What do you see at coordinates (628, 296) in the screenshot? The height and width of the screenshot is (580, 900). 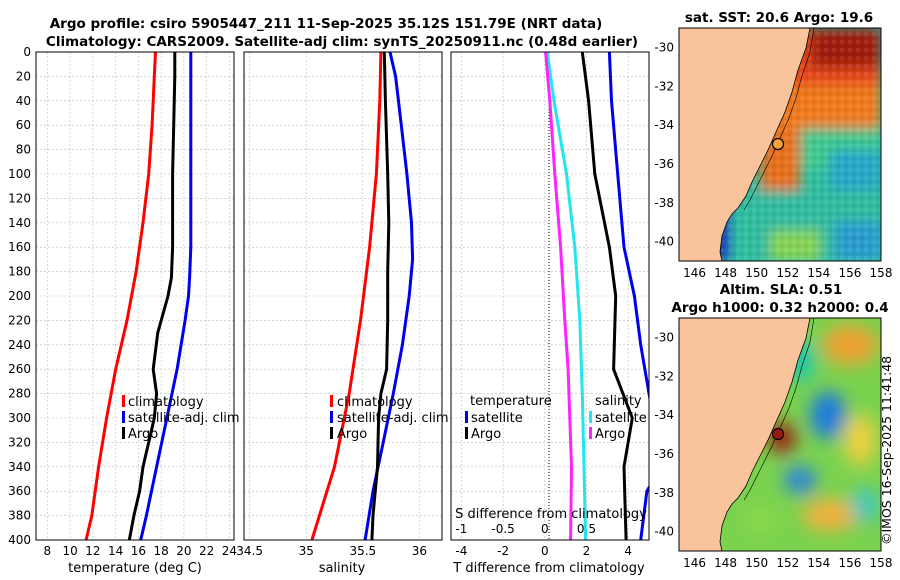 I see `series-line-t-satellite` at bounding box center [628, 296].